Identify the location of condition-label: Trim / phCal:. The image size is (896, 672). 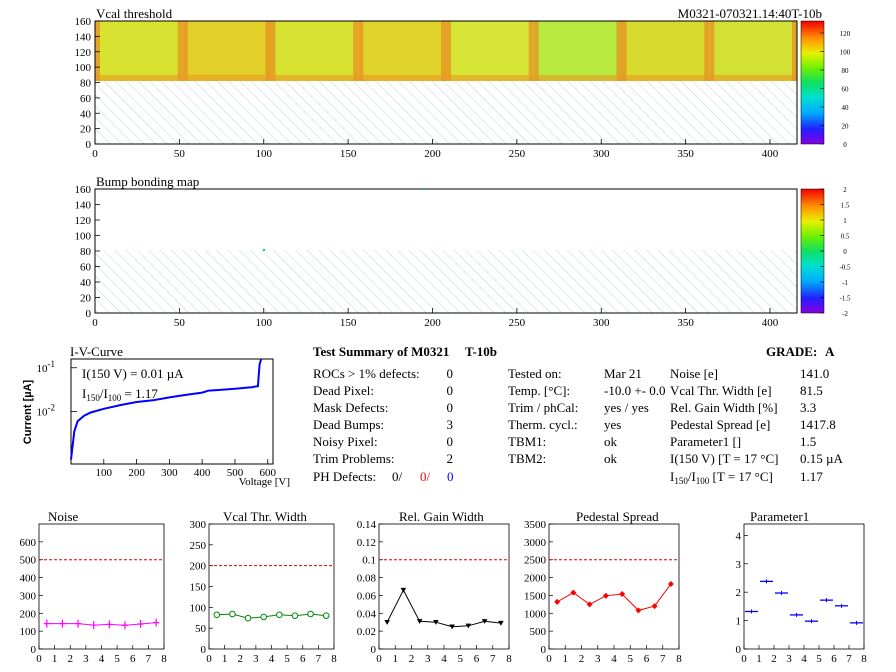
(543, 407).